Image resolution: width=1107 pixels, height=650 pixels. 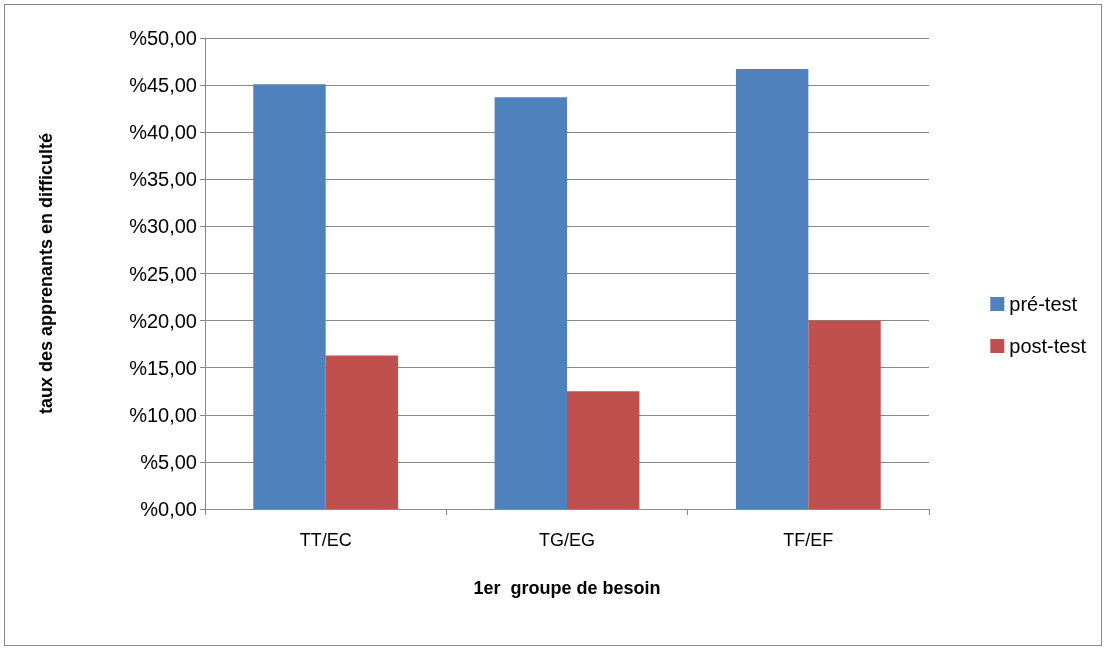 I want to click on y-tick-label: %0,00, so click(x=168, y=509).